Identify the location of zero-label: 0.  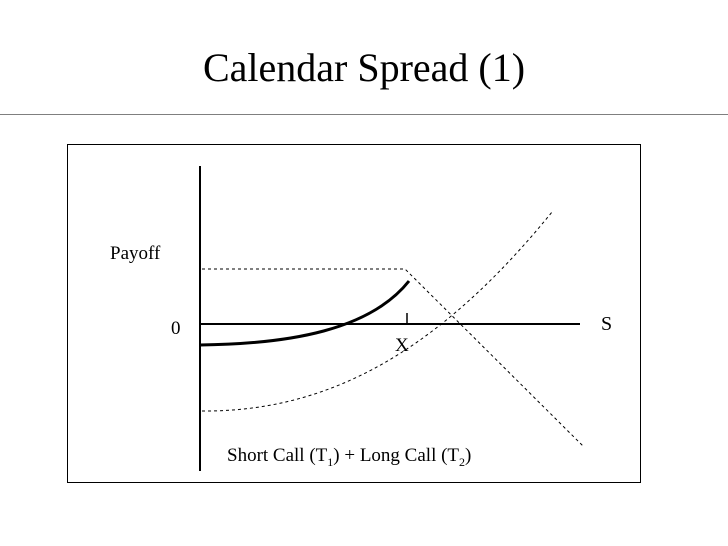
(176, 328).